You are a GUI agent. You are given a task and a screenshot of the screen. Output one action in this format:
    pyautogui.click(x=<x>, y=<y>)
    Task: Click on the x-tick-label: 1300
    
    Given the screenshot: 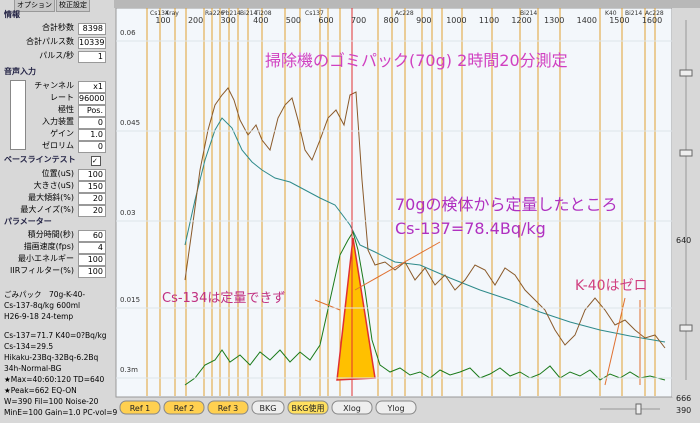 What is the action you would take?
    pyautogui.click(x=554, y=20)
    